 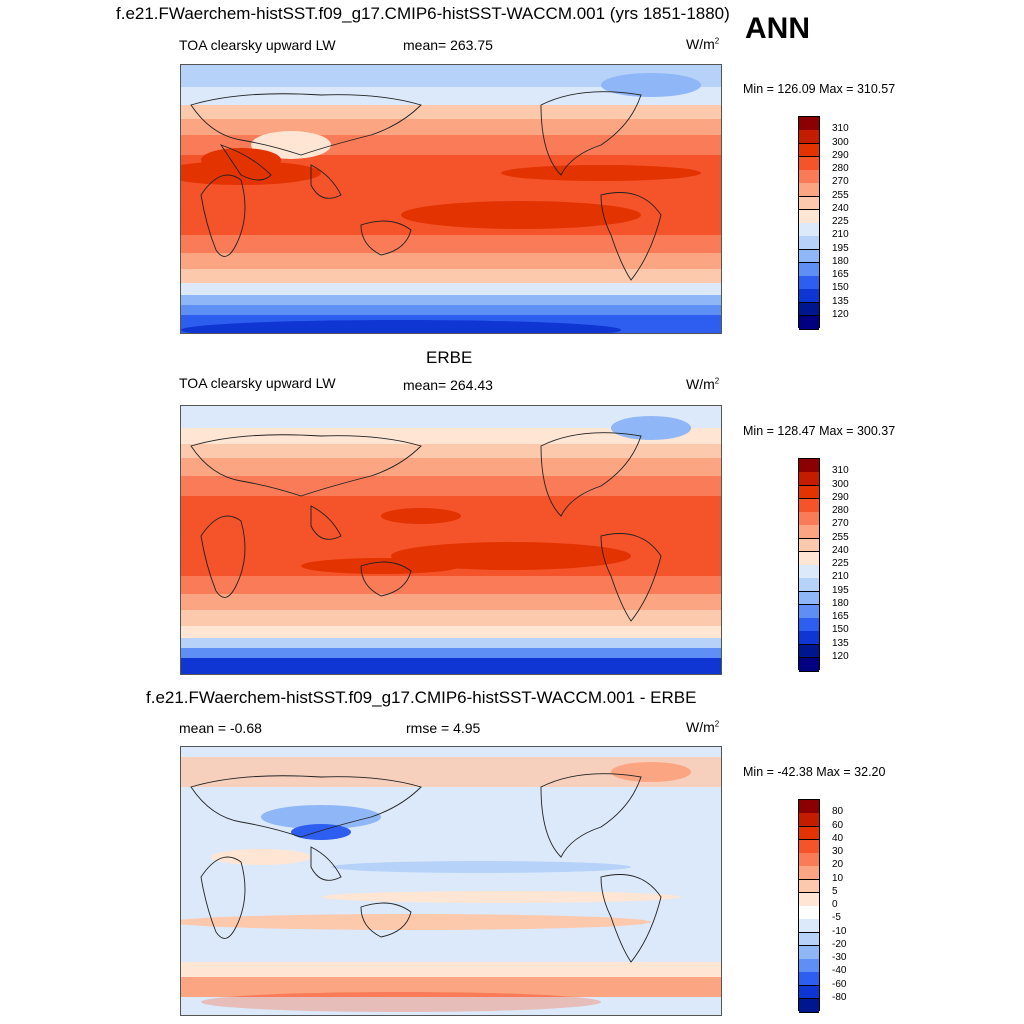 What do you see at coordinates (840, 288) in the screenshot?
I see `model-colorbar-tick-label: 150` at bounding box center [840, 288].